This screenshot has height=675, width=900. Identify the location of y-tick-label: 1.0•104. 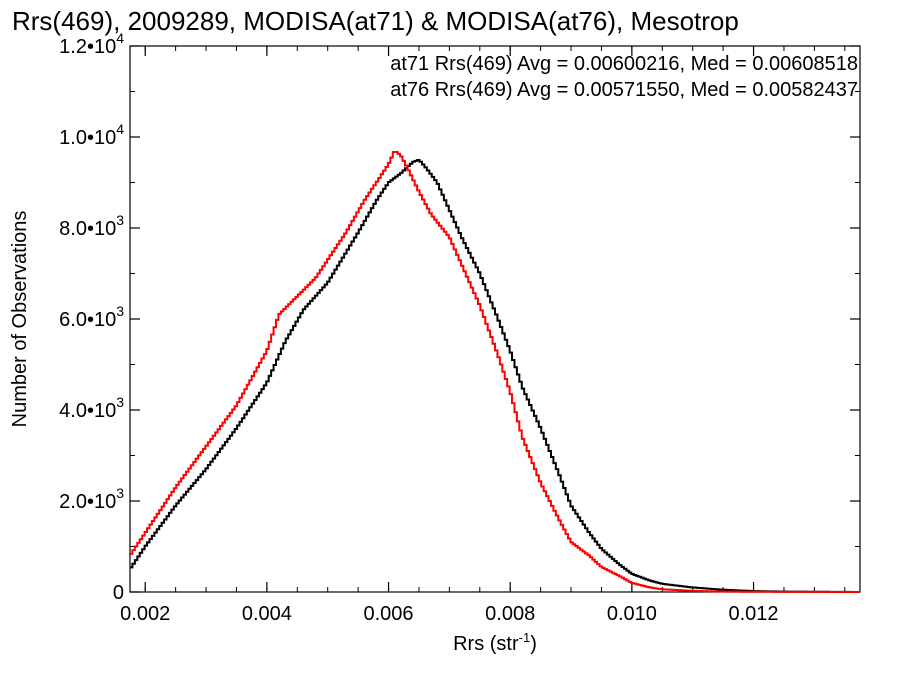
(91, 135).